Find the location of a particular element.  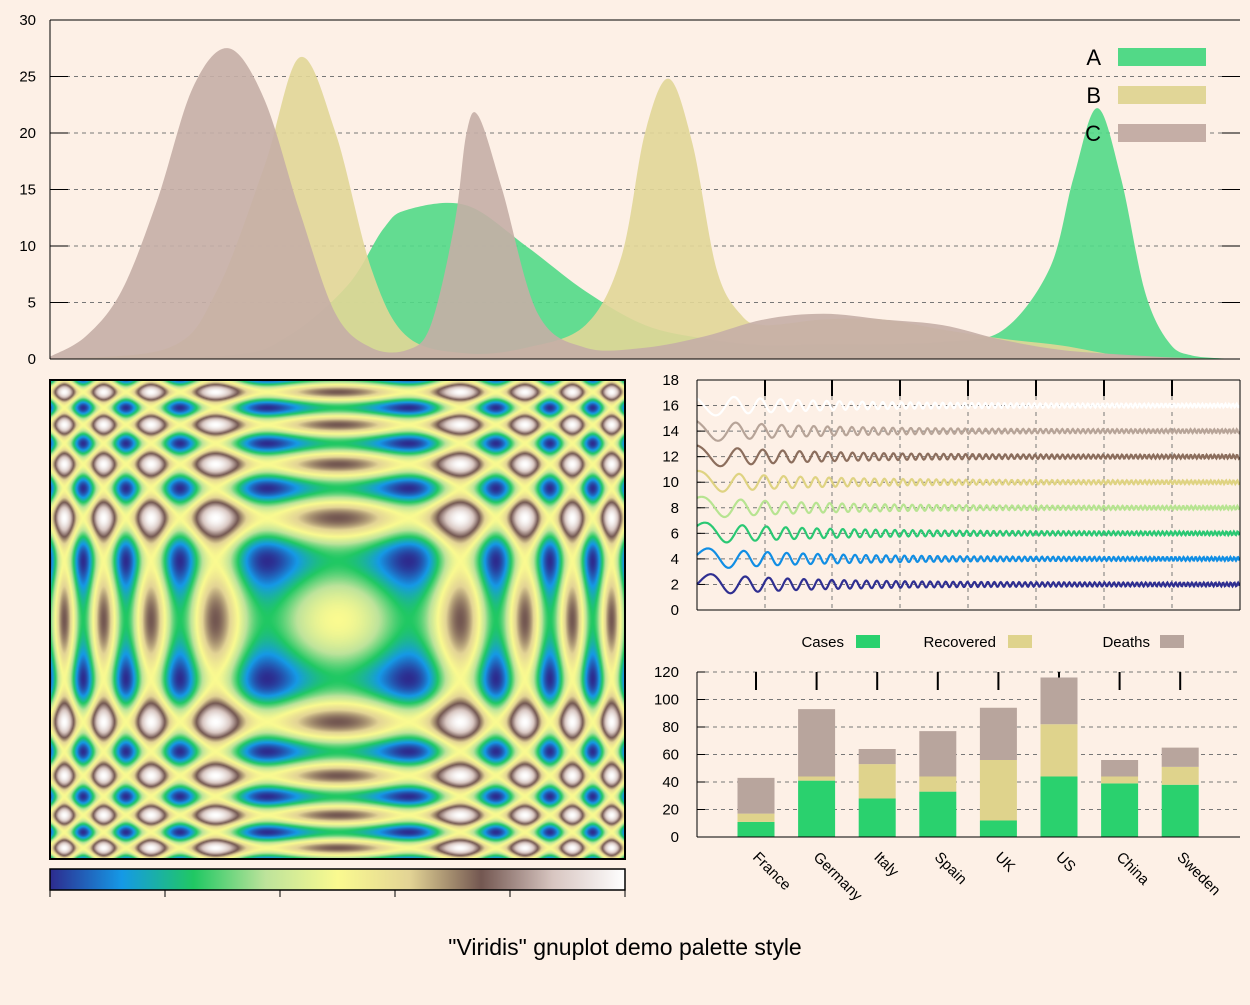

y-tick-label: 14 is located at coordinates (670, 431).